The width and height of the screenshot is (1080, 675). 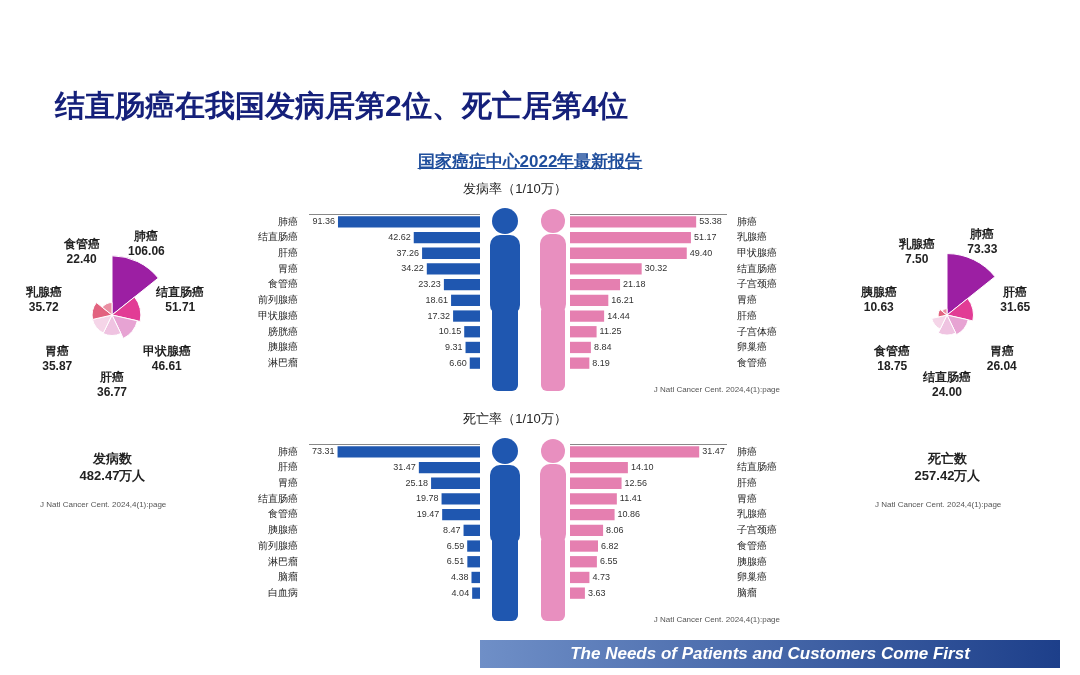 I want to click on y-tick-label: 甲状腺癌, so click(x=757, y=252).